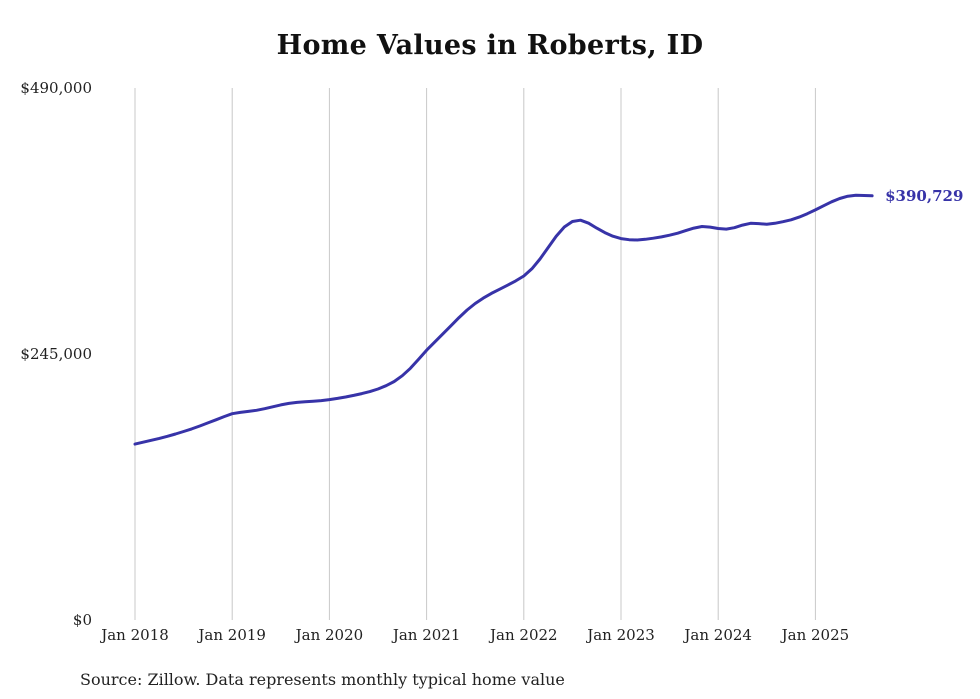 The width and height of the screenshot is (980, 699). I want to click on x-tick-label: Jan 2021, so click(426, 635).